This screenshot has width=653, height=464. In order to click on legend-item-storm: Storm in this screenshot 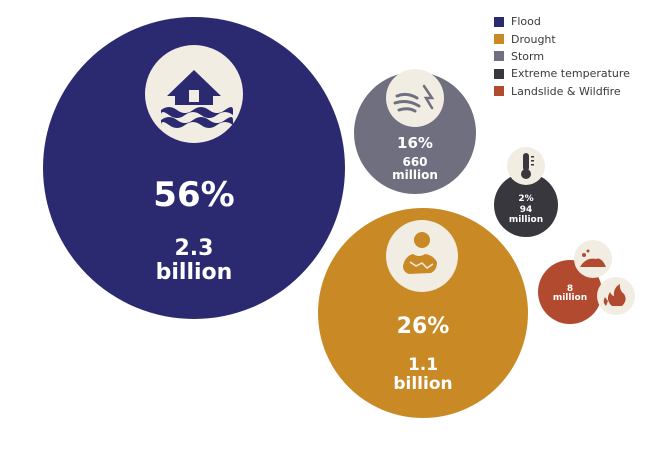, I will do `click(562, 56)`.